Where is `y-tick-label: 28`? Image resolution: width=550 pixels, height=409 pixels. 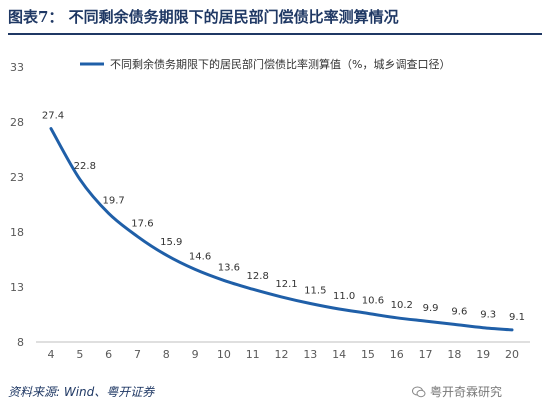
y-tick-label: 28 is located at coordinates (17, 122).